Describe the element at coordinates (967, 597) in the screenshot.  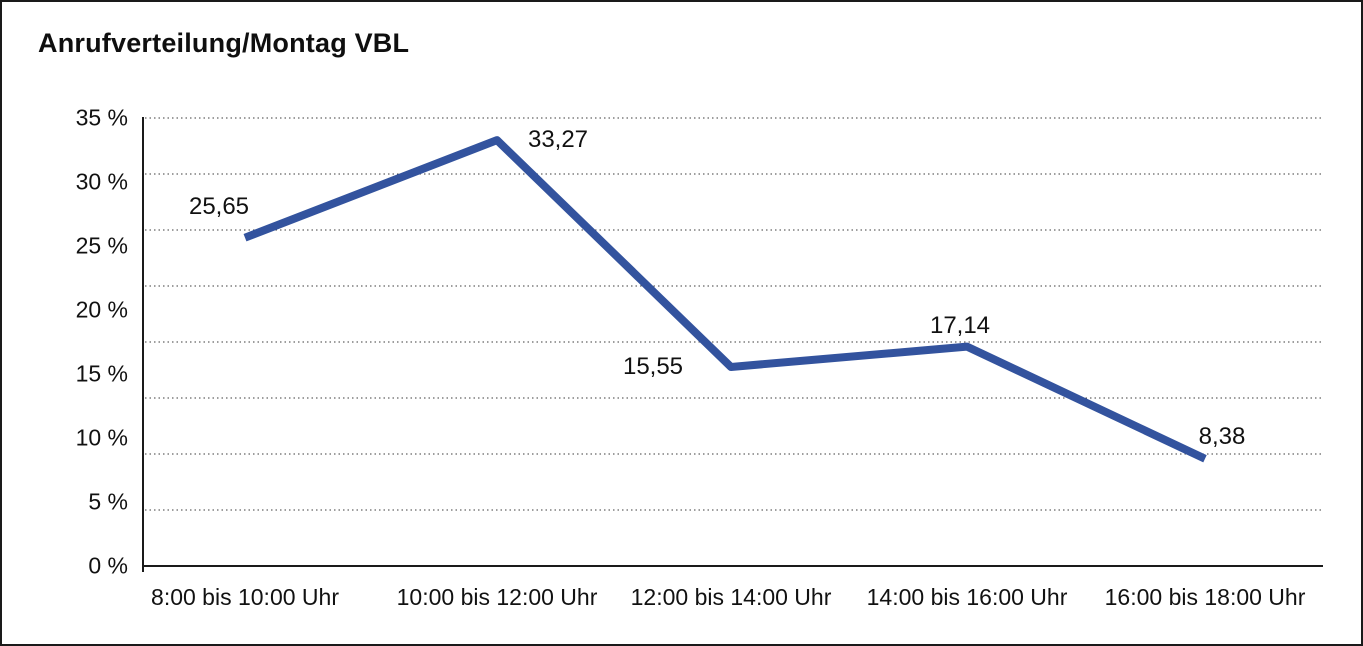
I see `x-tick-label: 14:00 bis 16:00 Uhr` at that location.